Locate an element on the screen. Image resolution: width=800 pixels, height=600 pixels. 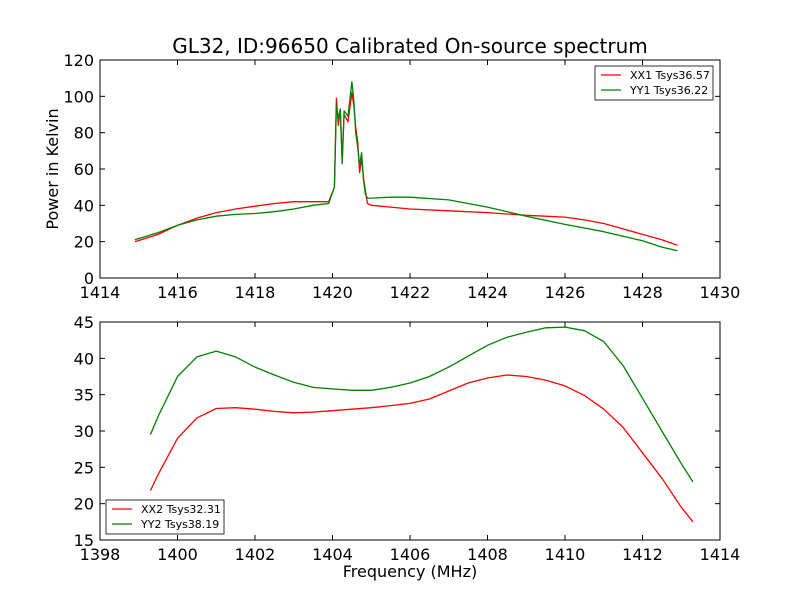
y-tick-label: 120 is located at coordinates (78, 60).